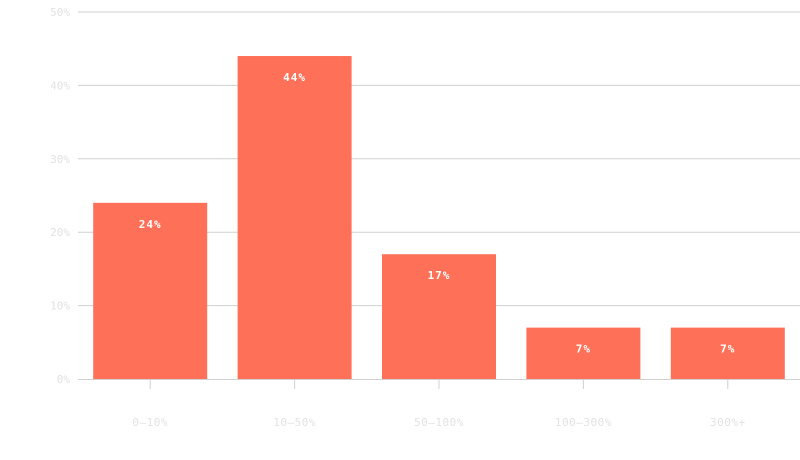 This screenshot has width=800, height=460. Describe the element at coordinates (294, 422) in the screenshot. I see `x-tick-label: 10–50%` at that location.